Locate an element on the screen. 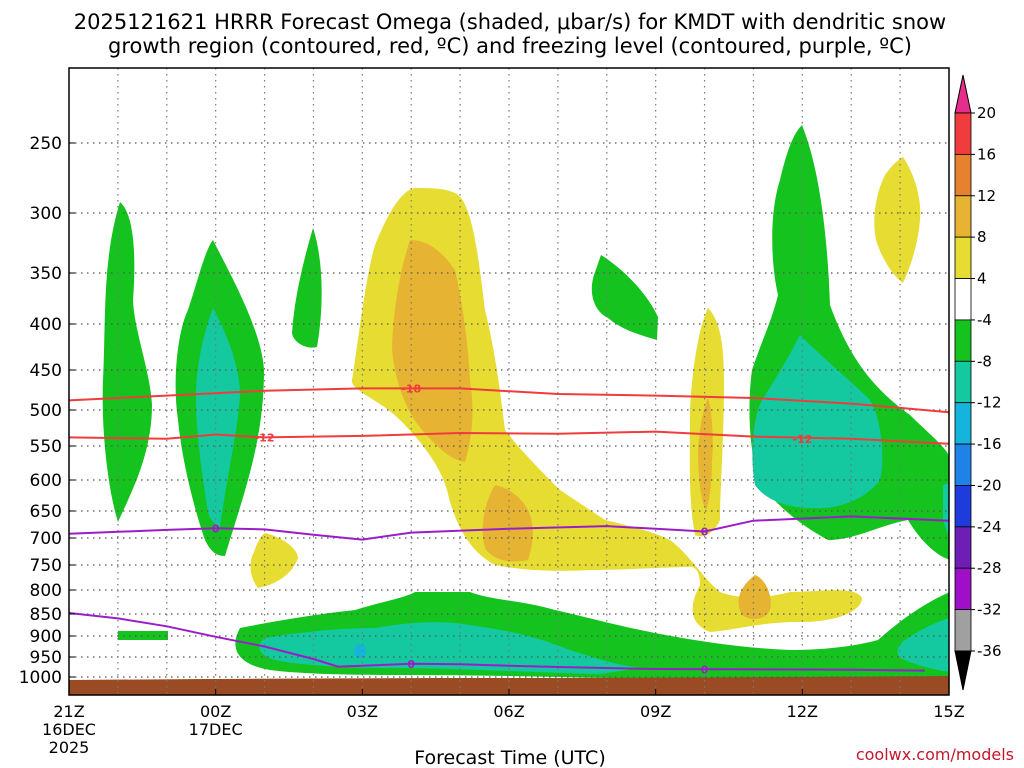 The height and width of the screenshot is (768, 1024). x-tick-label: 00Z is located at coordinates (215, 711).